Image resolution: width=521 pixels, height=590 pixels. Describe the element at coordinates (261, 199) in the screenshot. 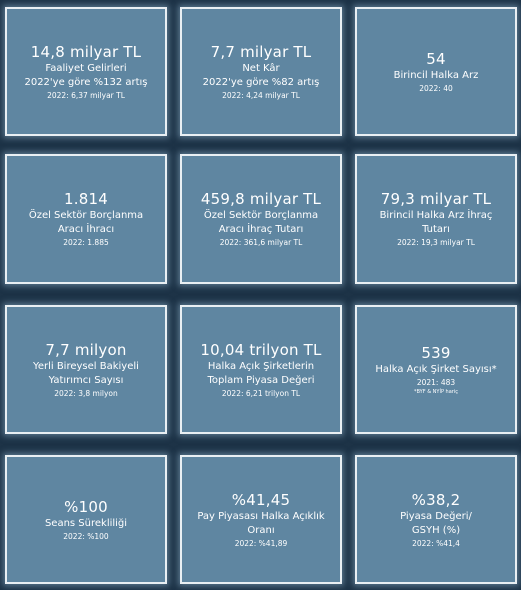

I see `stat-value: 459,8 milyar TL` at that location.